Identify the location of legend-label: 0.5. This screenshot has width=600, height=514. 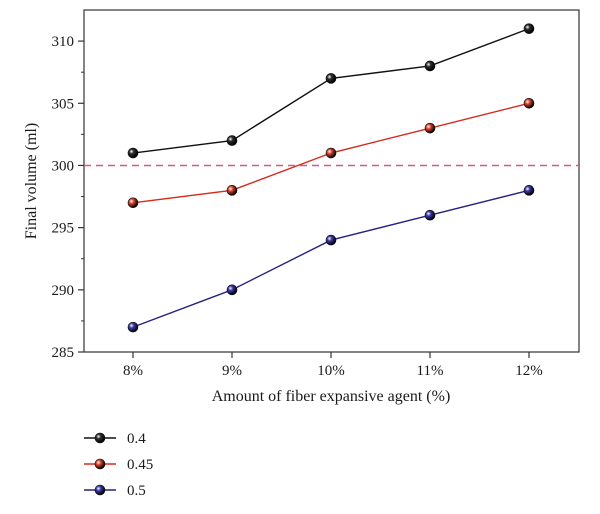
(136, 491).